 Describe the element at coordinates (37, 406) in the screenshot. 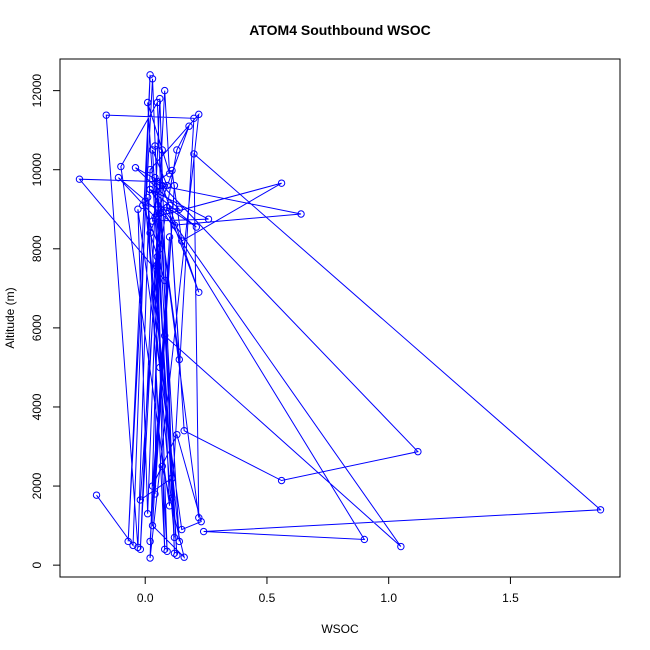

I see `y-tick-label: 4000` at that location.